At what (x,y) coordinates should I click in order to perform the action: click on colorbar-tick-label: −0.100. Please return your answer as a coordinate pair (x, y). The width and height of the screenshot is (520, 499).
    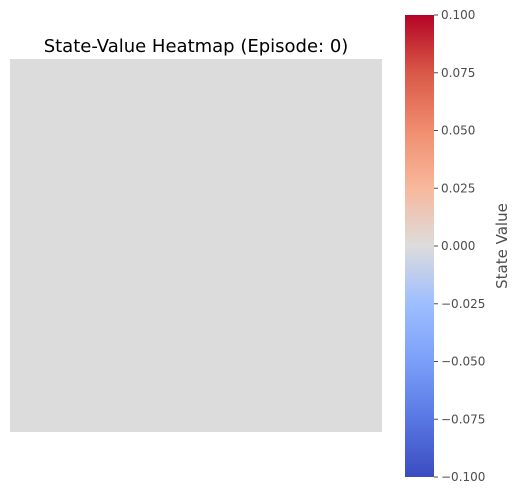
    Looking at the image, I should click on (463, 477).